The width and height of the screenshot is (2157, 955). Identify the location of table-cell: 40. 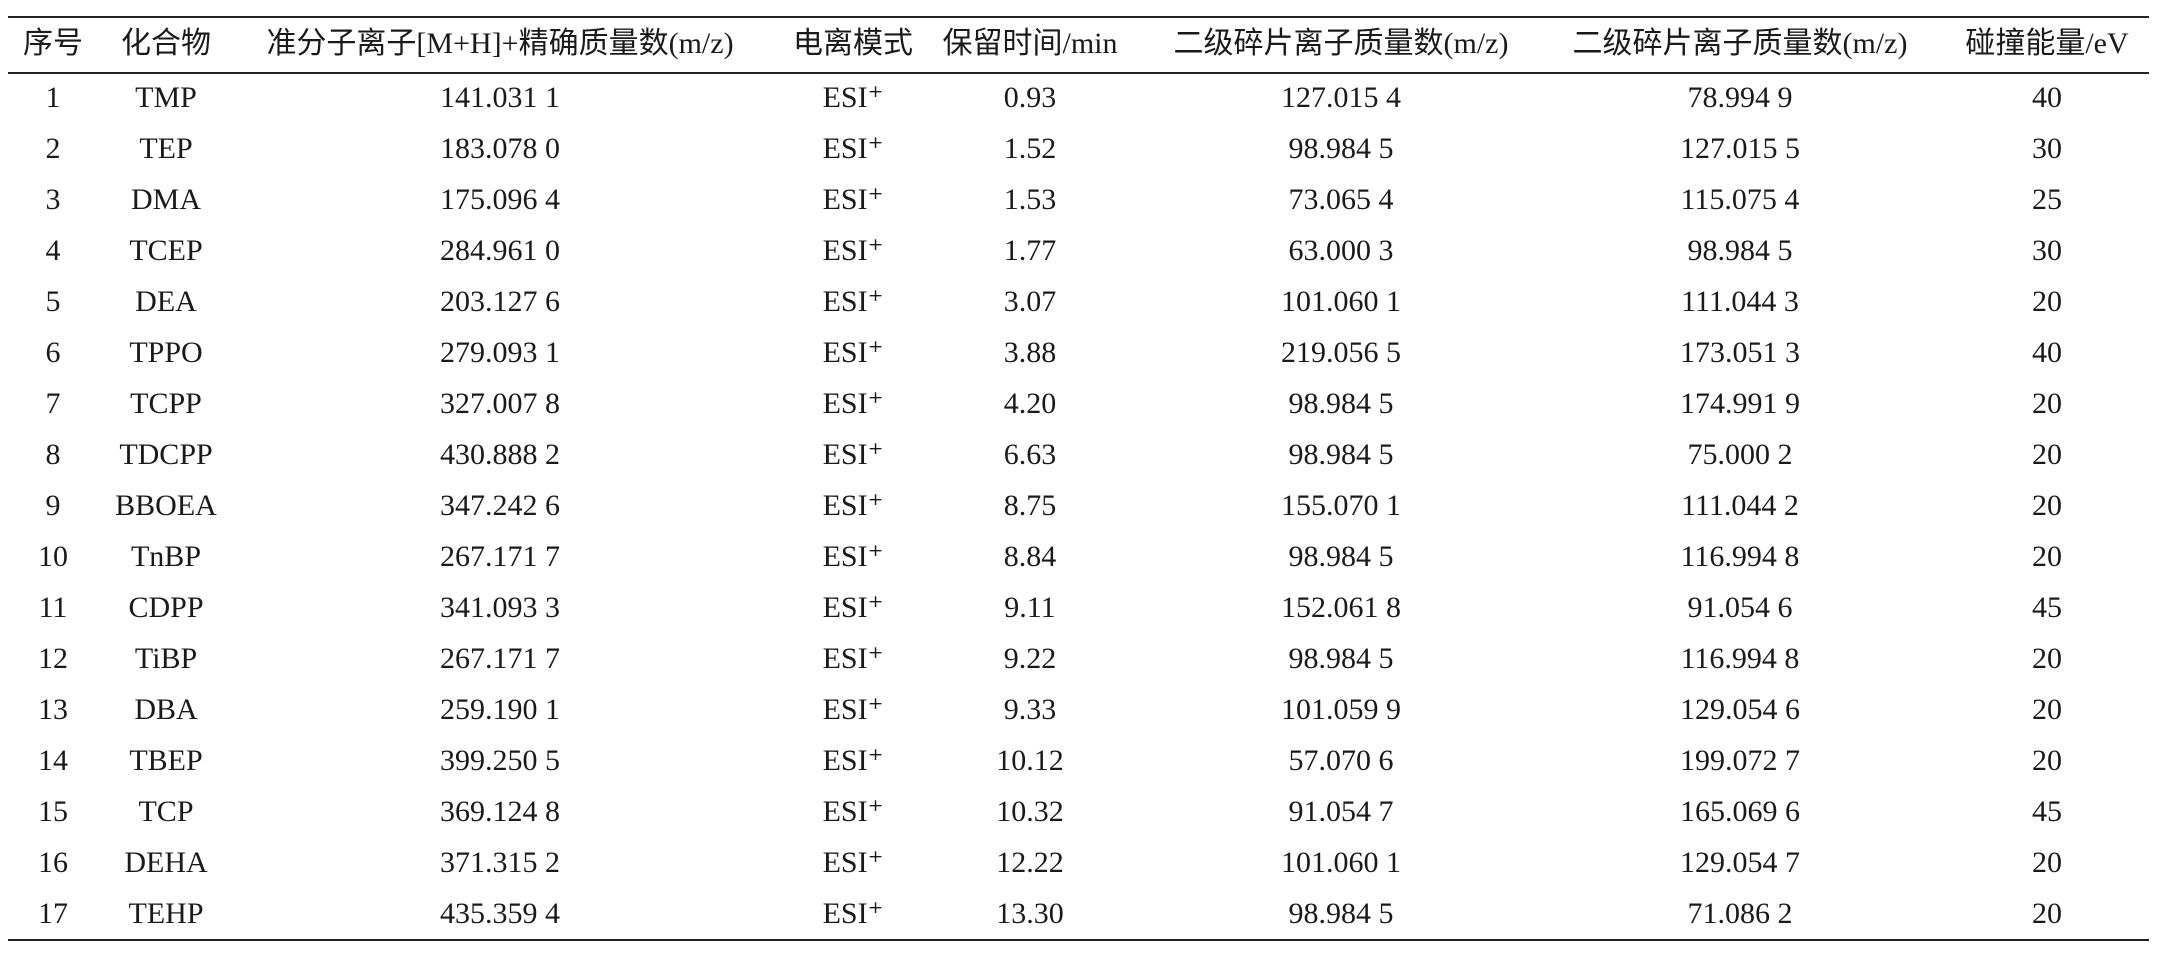
(2047, 97).